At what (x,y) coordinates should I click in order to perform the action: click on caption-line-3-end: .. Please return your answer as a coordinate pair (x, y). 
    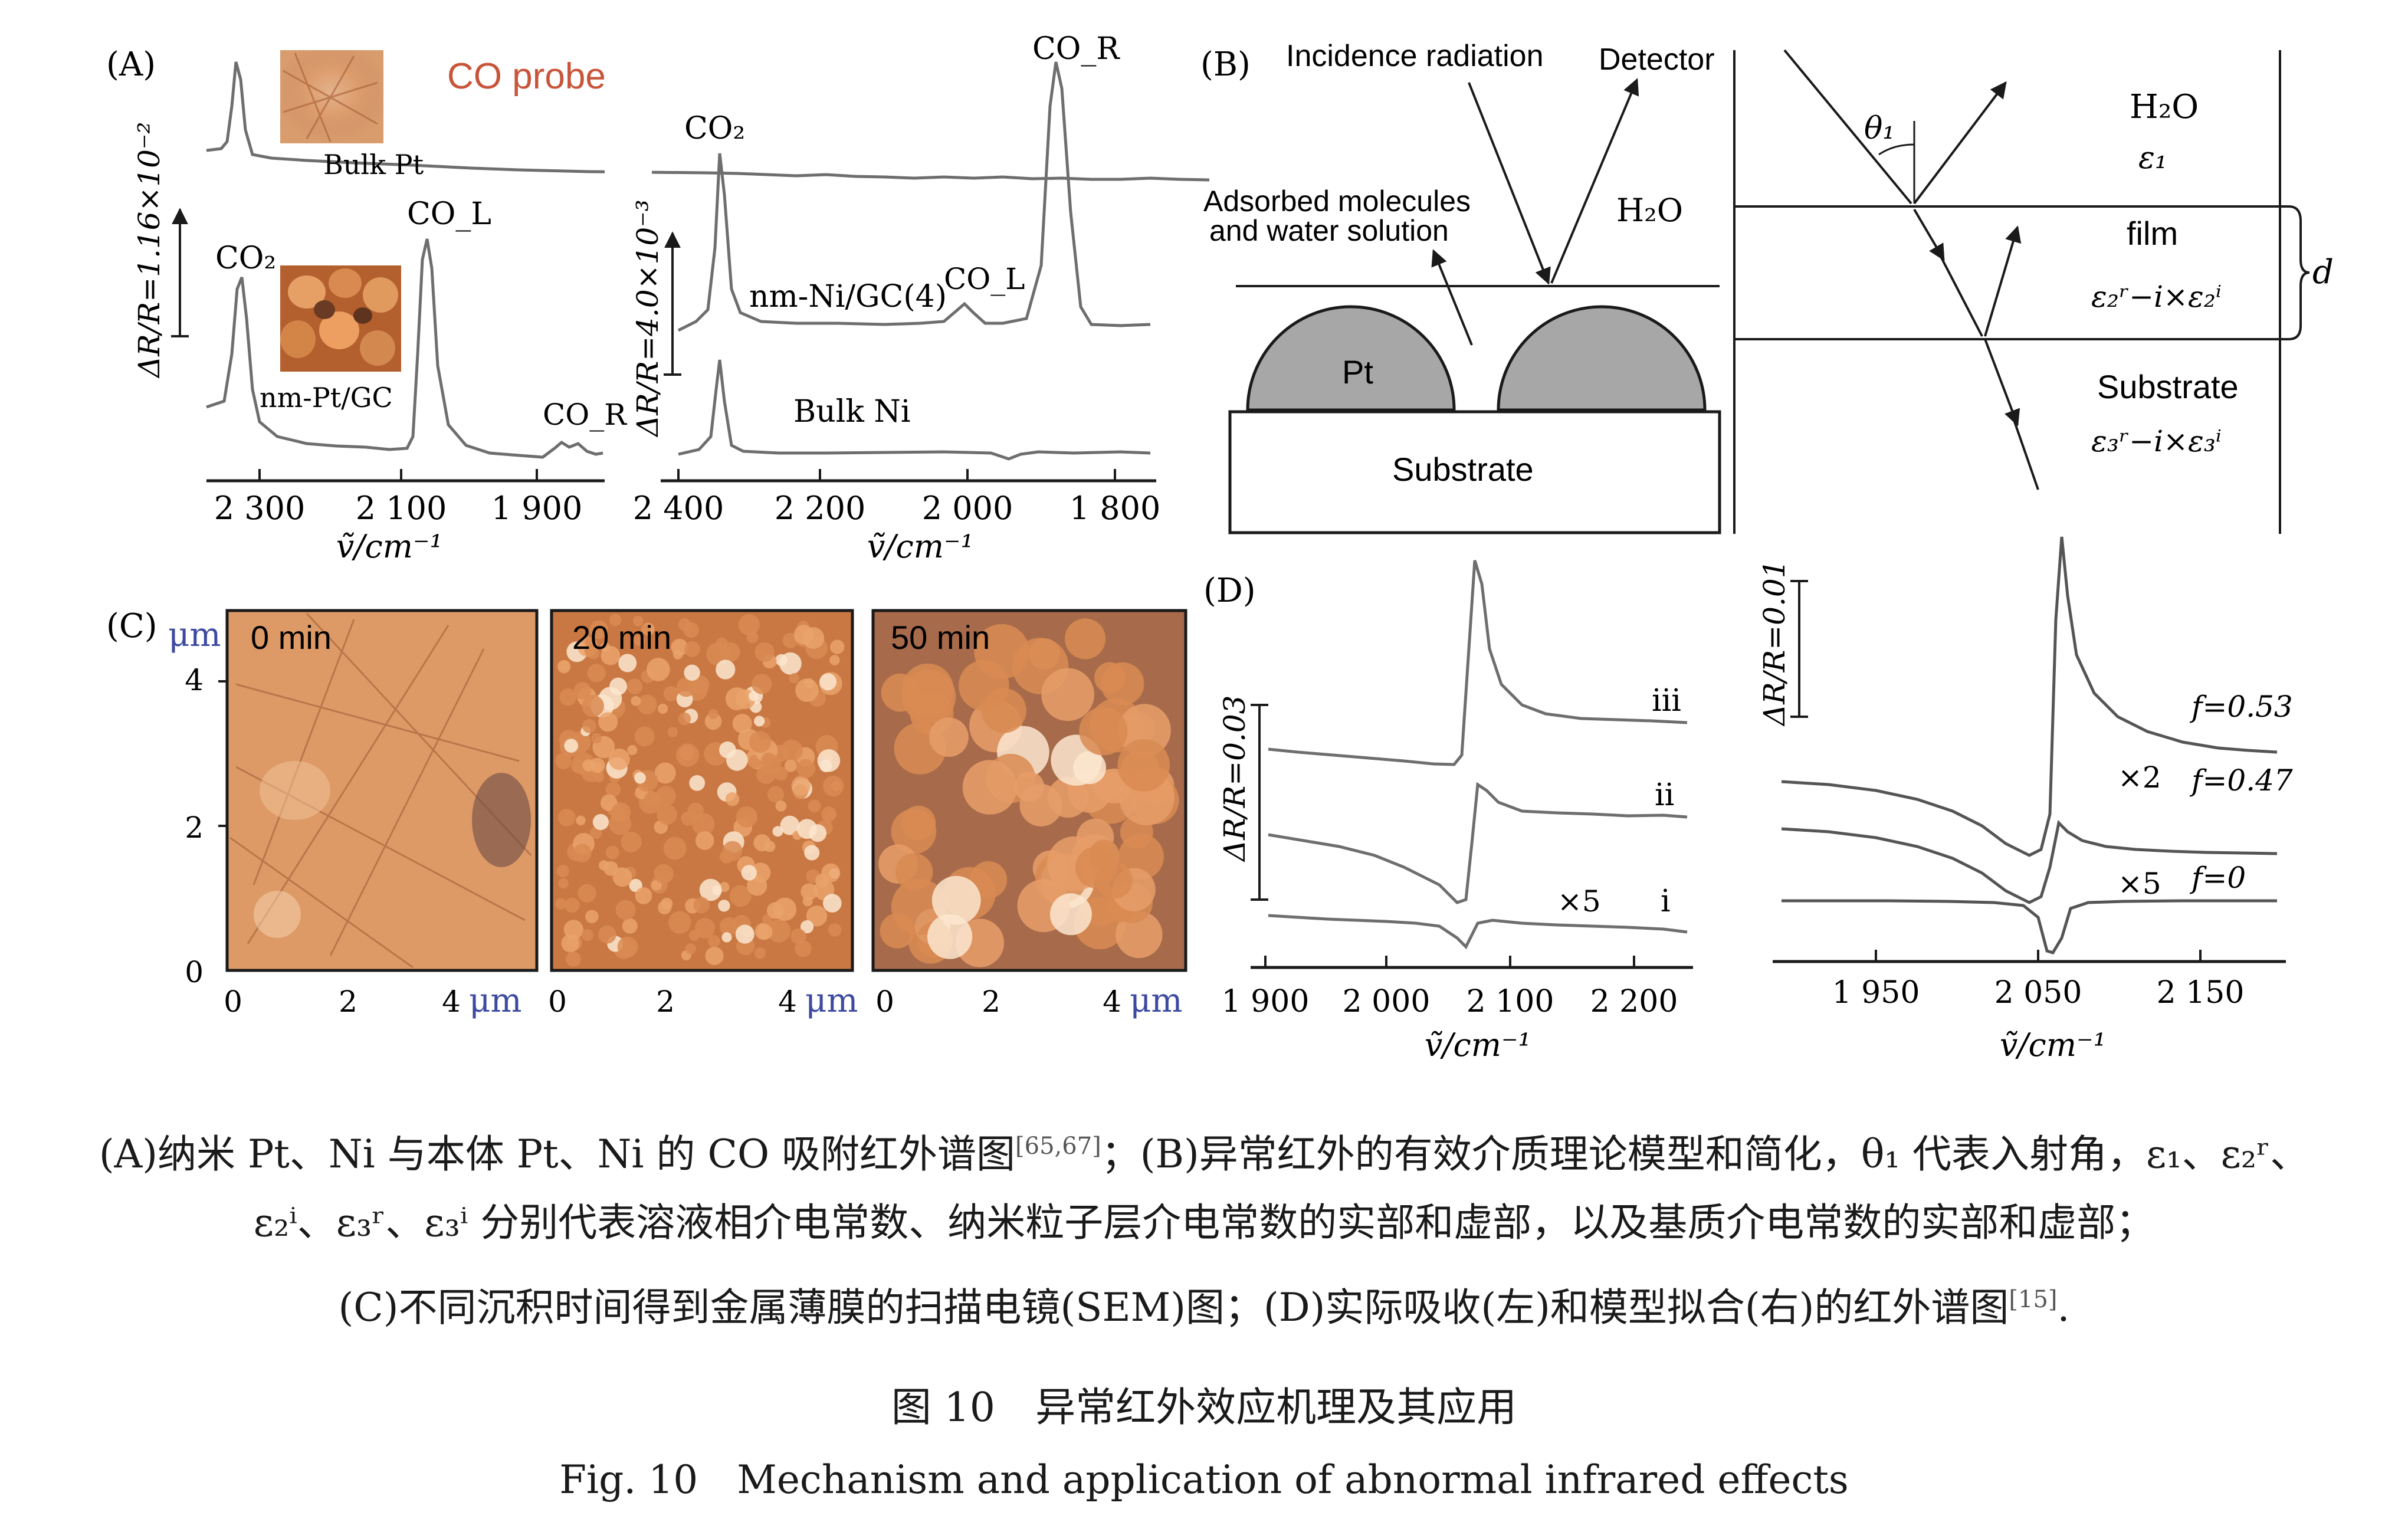
    Looking at the image, I should click on (2063, 1307).